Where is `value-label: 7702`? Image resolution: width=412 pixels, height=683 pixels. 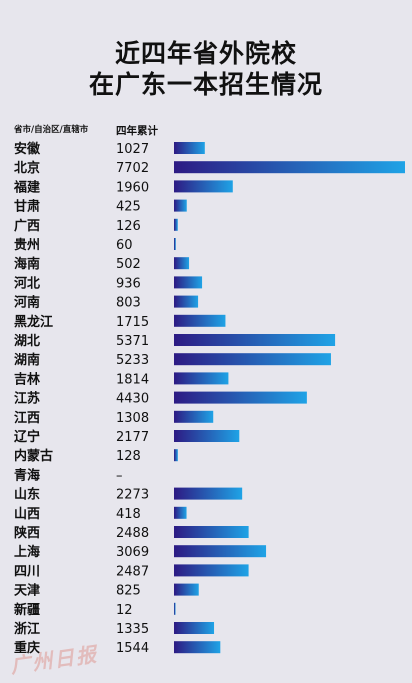
value-label: 7702 is located at coordinates (132, 168).